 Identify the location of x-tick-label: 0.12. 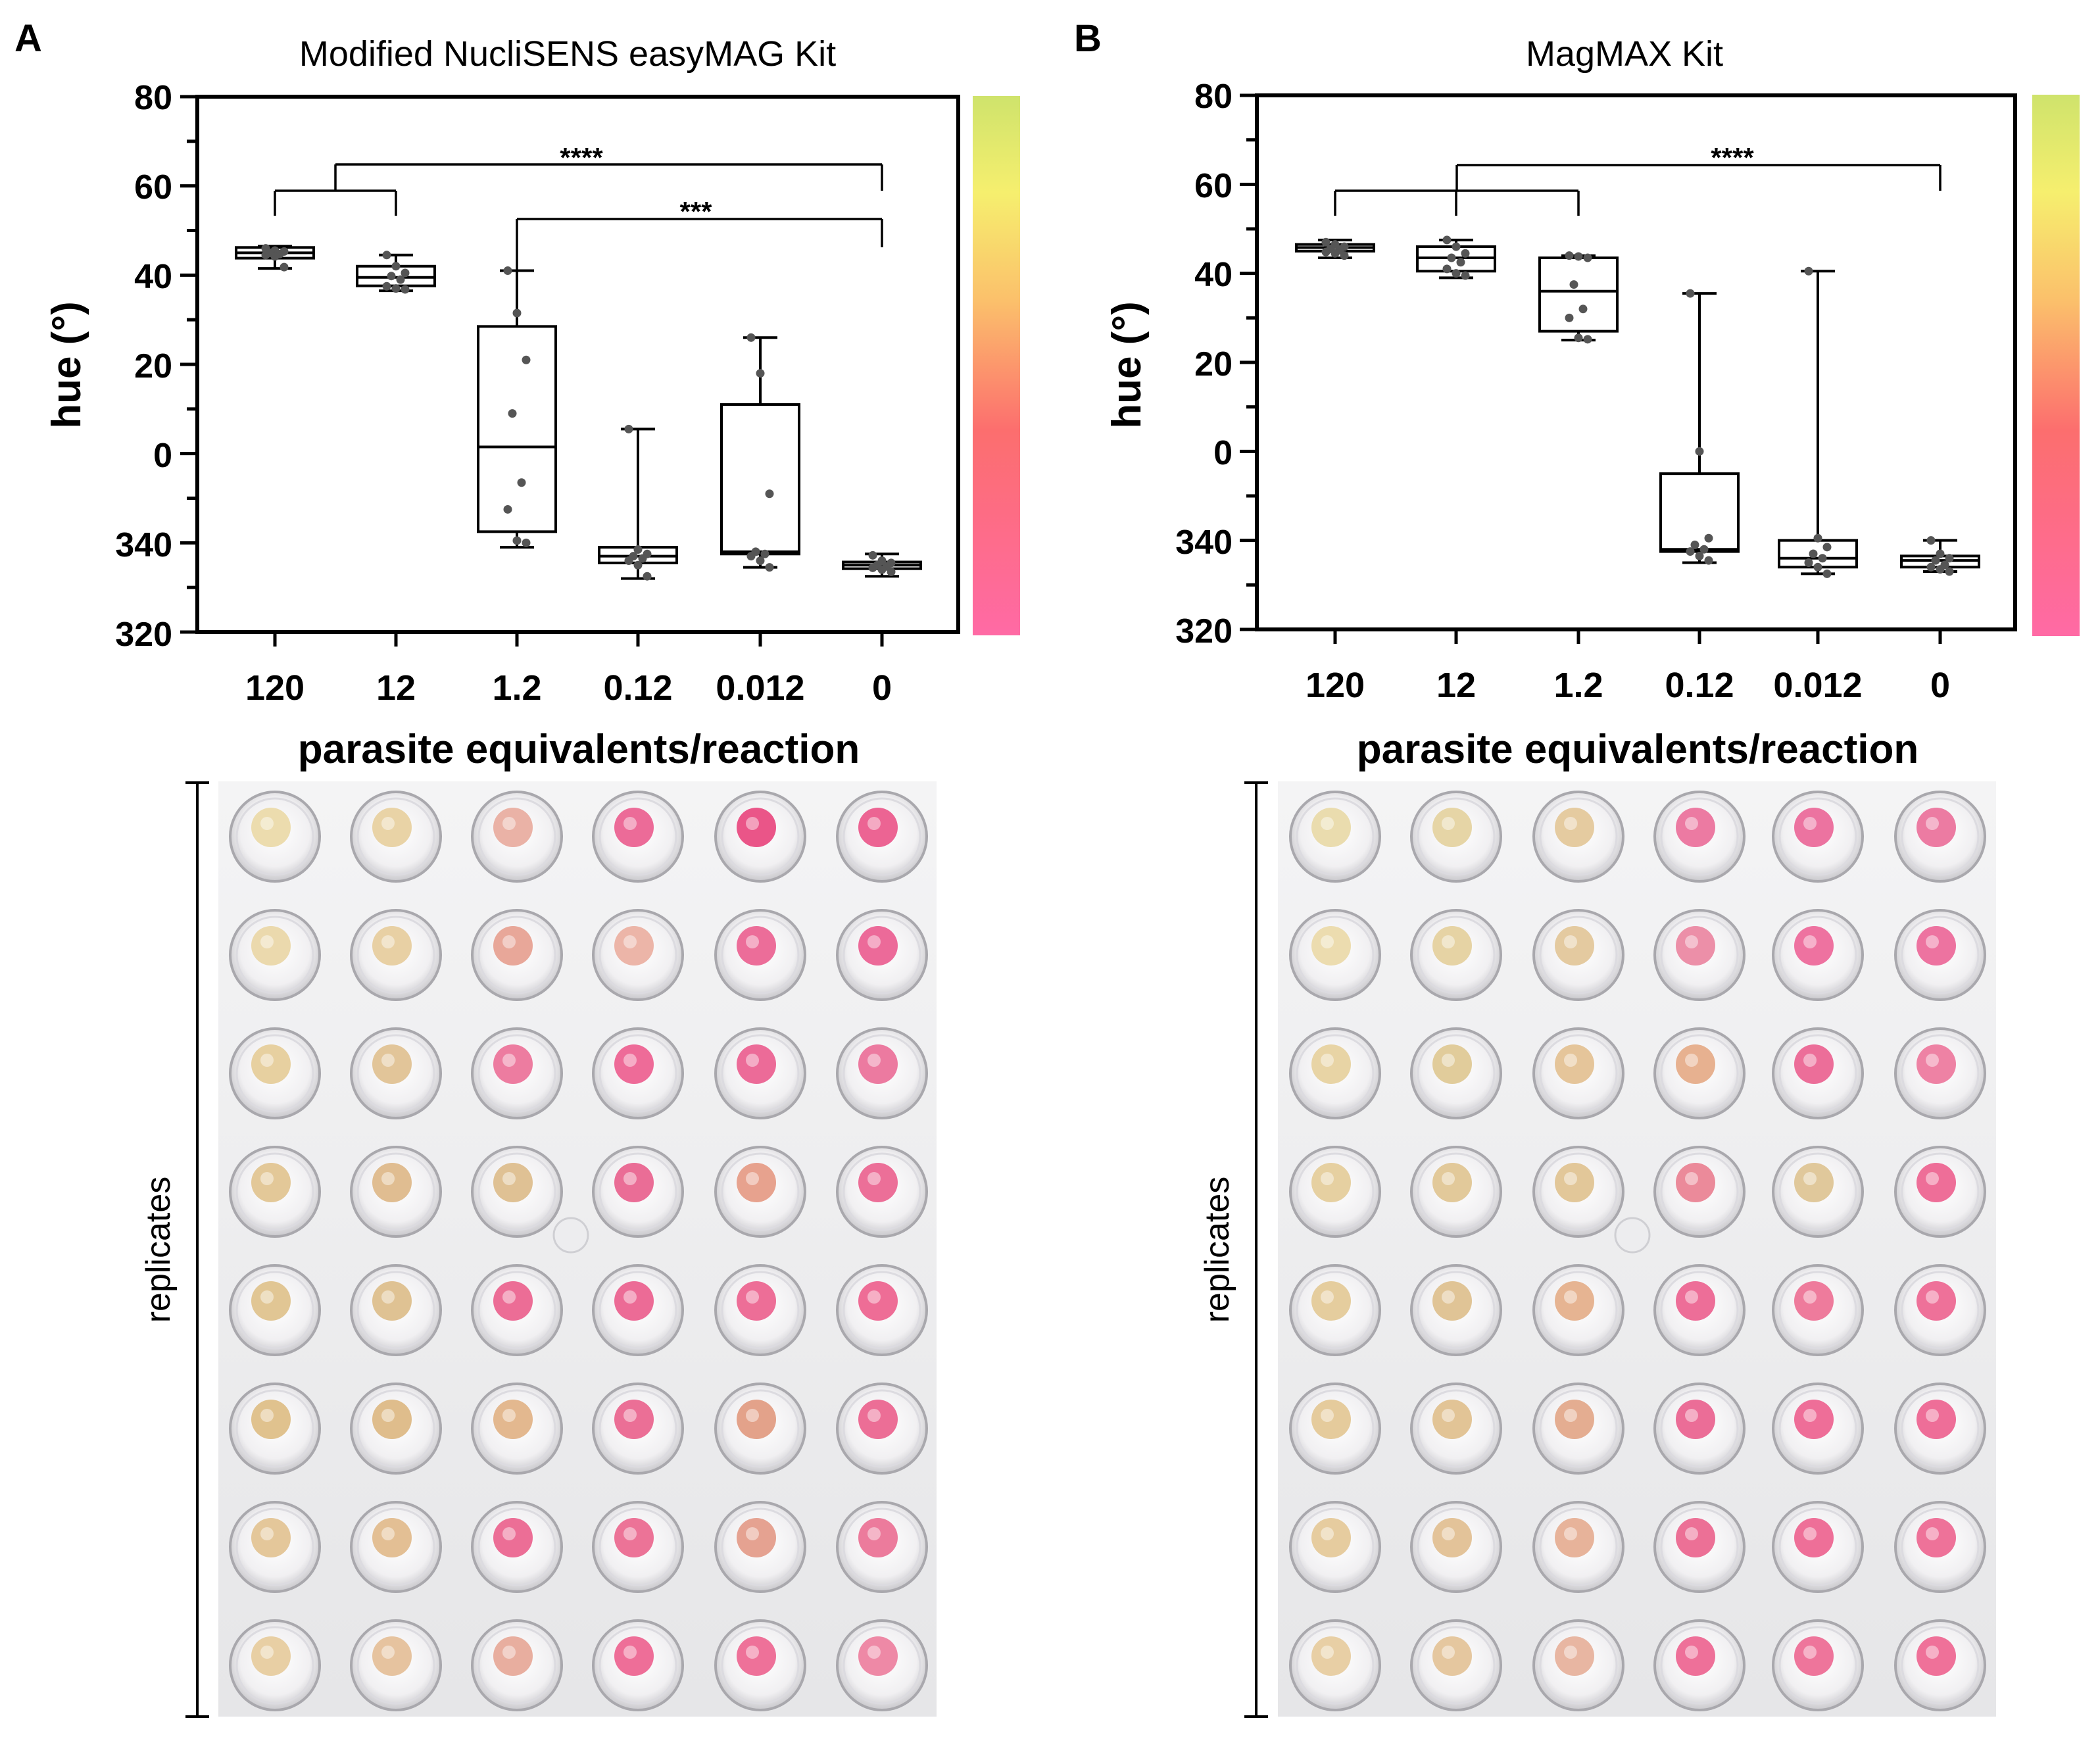
(1700, 685).